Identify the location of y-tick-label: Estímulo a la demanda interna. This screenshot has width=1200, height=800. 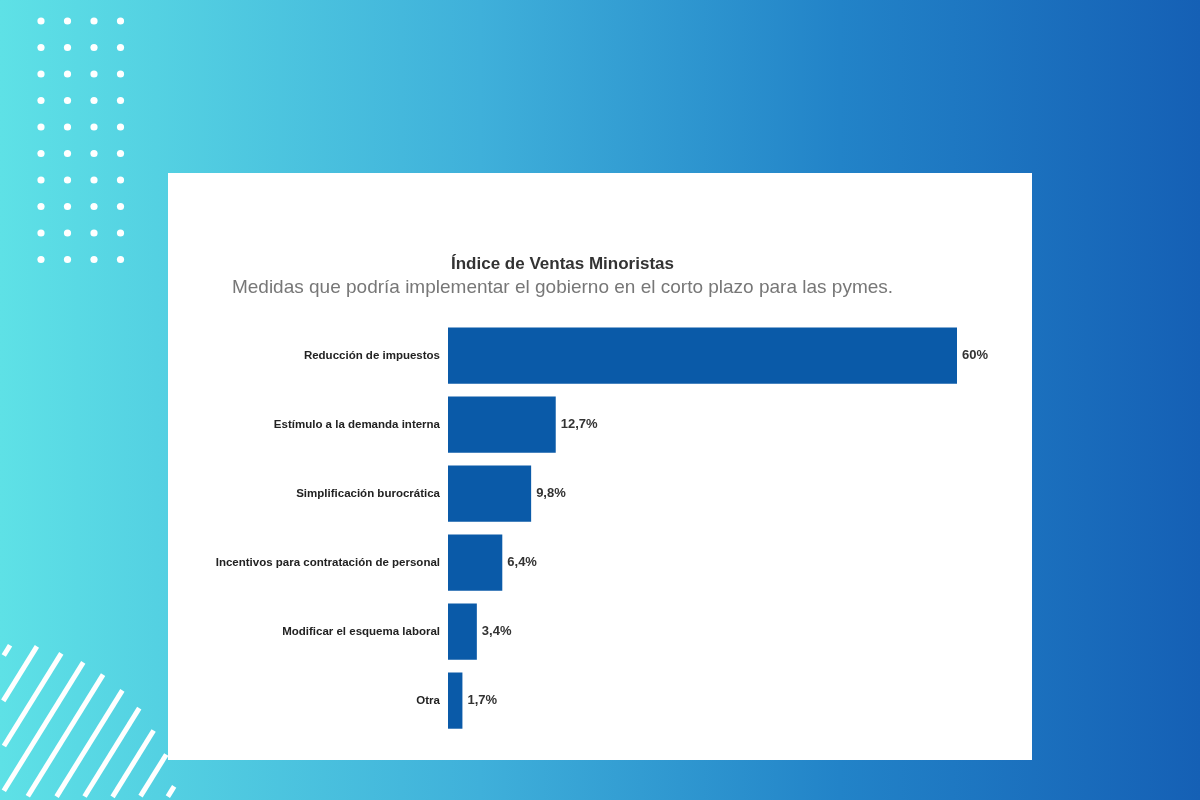
(357, 423).